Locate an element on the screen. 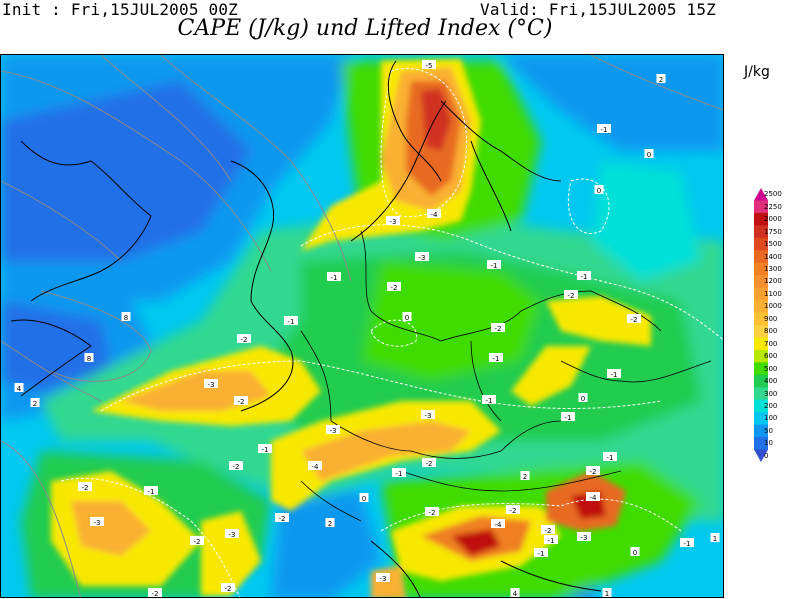 The image size is (786, 599). li-label: 1 is located at coordinates (607, 594).